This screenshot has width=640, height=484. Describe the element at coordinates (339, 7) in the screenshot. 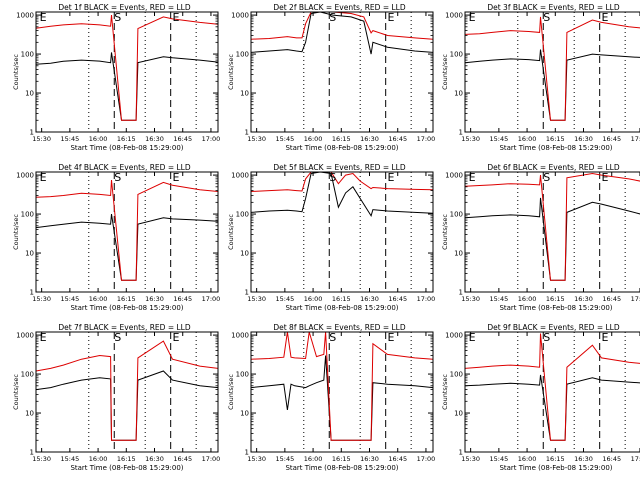

I see `panel-title: Det 2f BLACK = Events, RED = LLD` at that location.